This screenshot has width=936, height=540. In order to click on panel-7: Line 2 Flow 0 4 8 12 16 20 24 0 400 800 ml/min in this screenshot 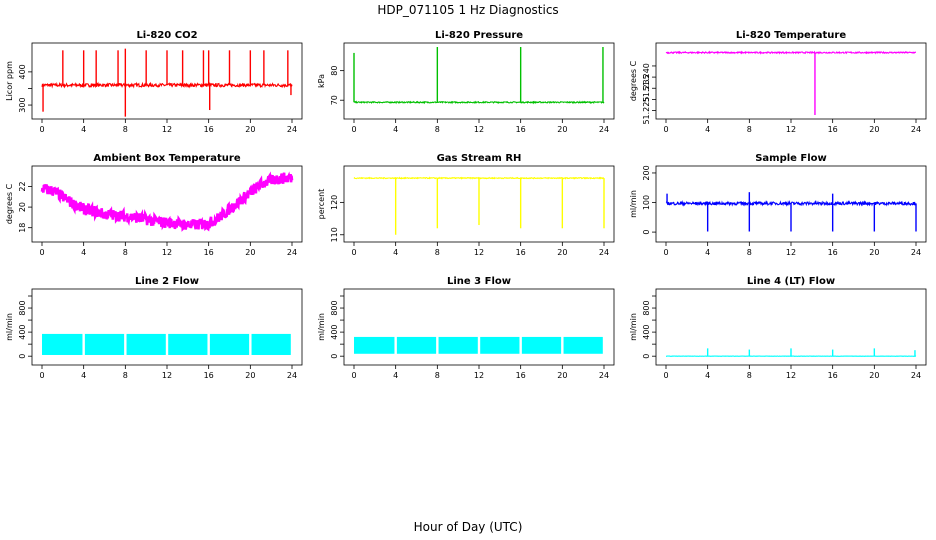, I will do `click(154, 328)`.